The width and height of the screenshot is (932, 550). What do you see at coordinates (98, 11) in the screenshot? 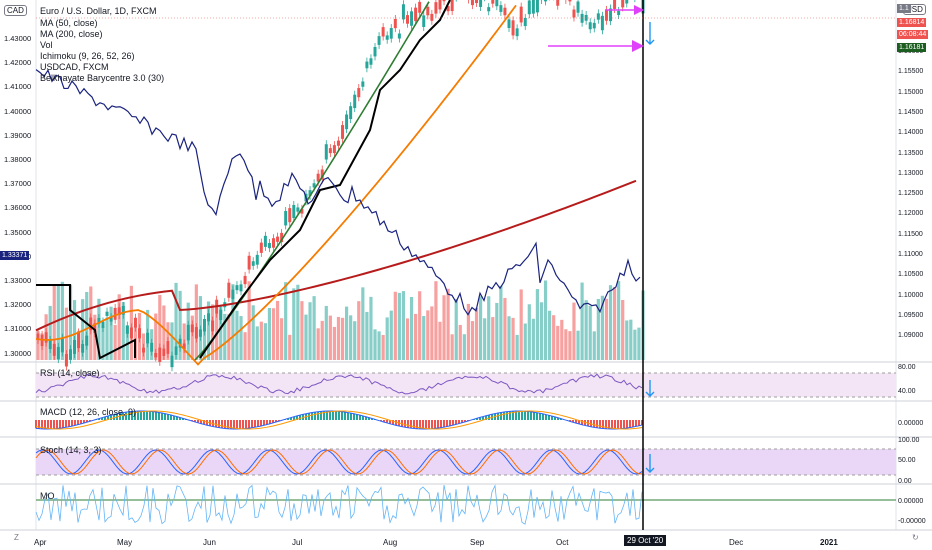
I see `symbol-title: Euro / U.S. Dollar, 1D, FXCM` at bounding box center [98, 11].